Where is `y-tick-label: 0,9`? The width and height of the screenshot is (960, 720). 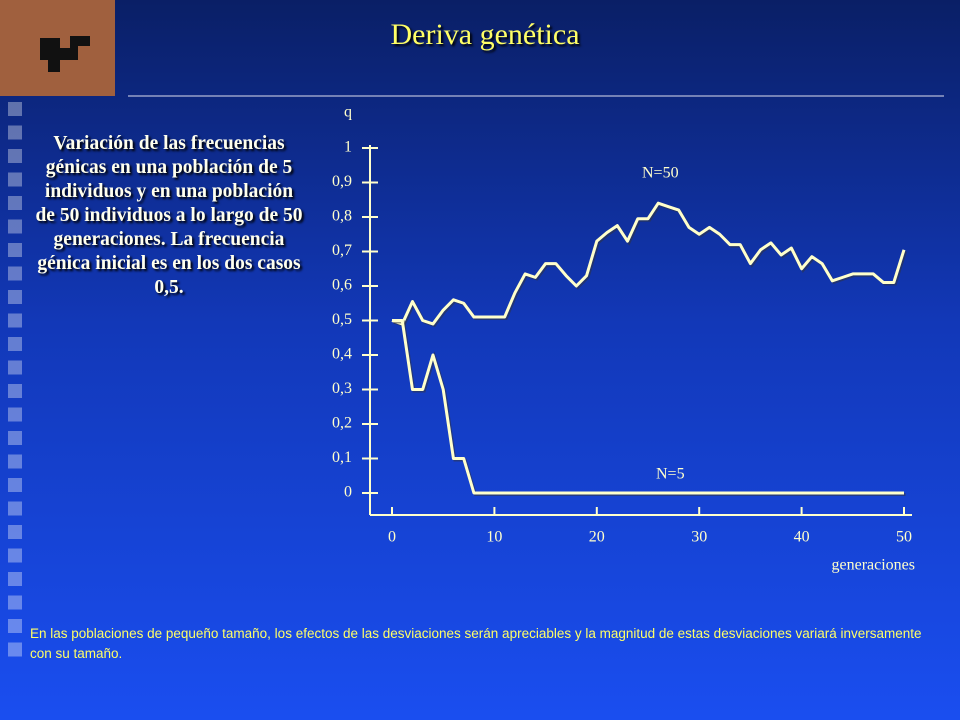 y-tick-label: 0,9 is located at coordinates (342, 181).